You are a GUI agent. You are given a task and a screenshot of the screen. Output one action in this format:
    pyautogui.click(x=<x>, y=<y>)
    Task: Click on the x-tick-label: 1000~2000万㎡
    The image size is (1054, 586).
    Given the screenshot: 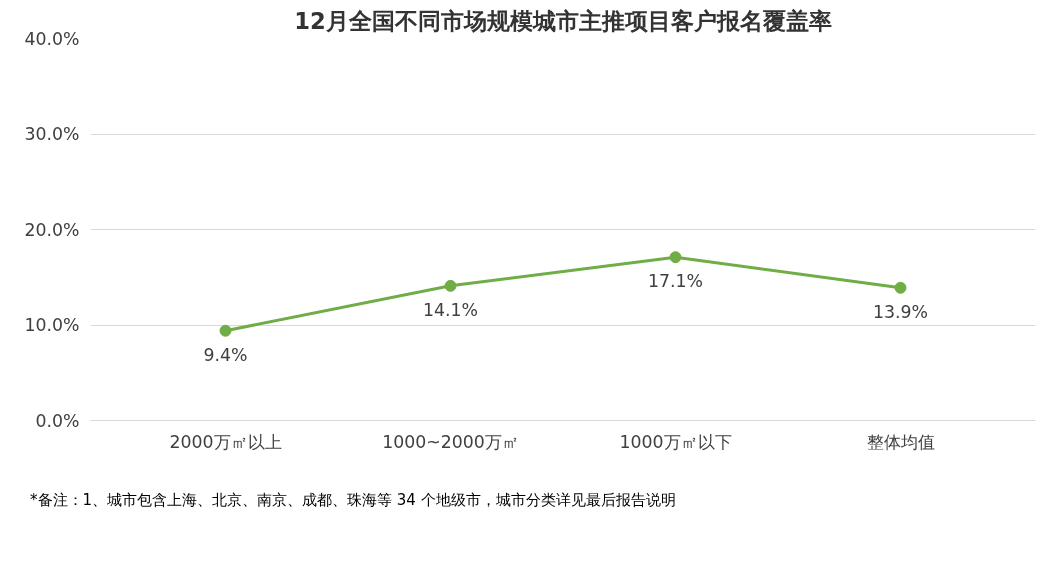 What is the action you would take?
    pyautogui.click(x=450, y=441)
    